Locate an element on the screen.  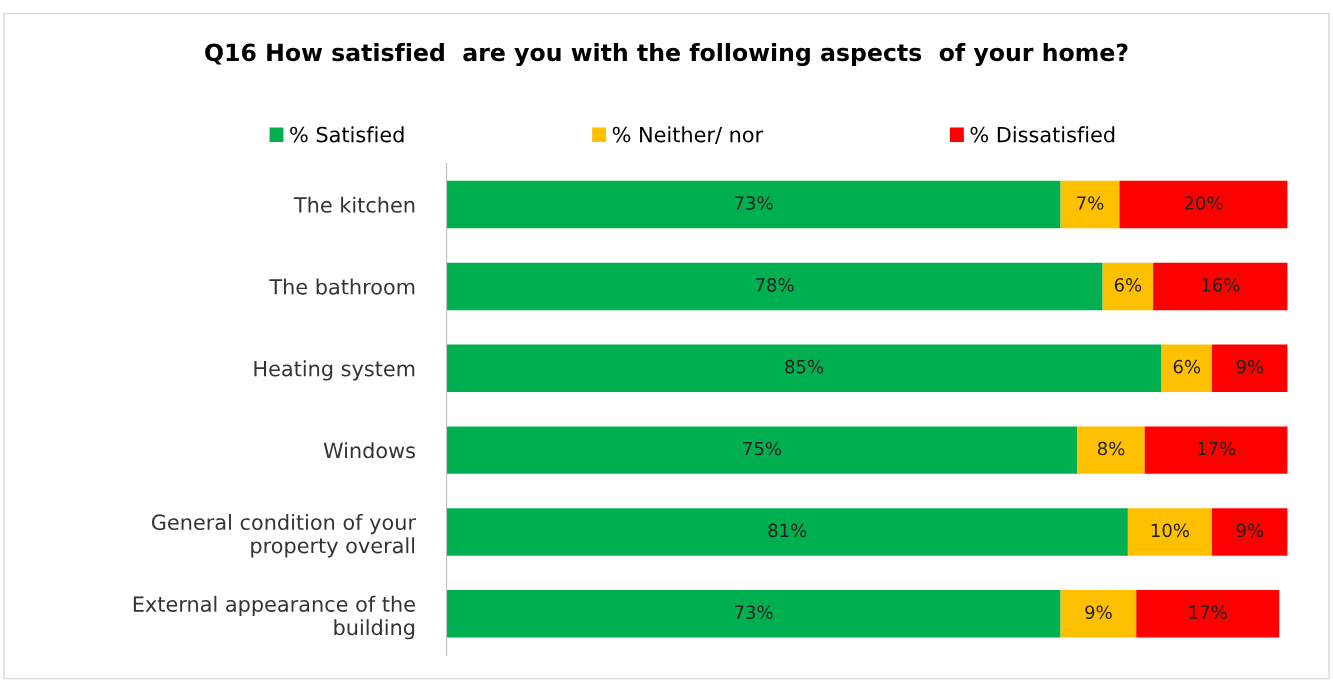
data-label: 8% is located at coordinates (1111, 448).